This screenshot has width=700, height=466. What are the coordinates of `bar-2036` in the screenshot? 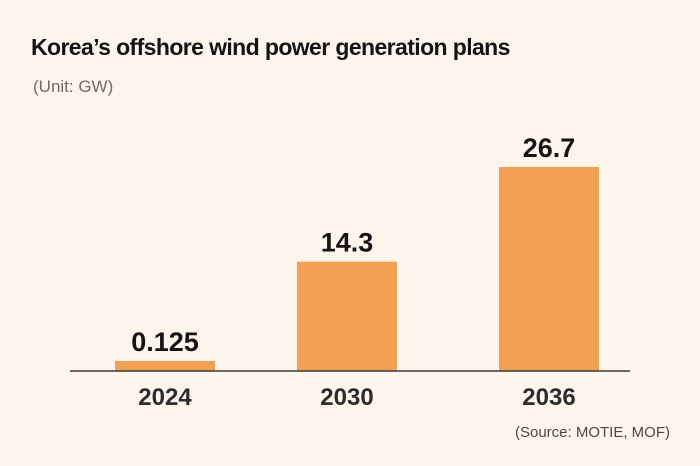 It's located at (549, 269).